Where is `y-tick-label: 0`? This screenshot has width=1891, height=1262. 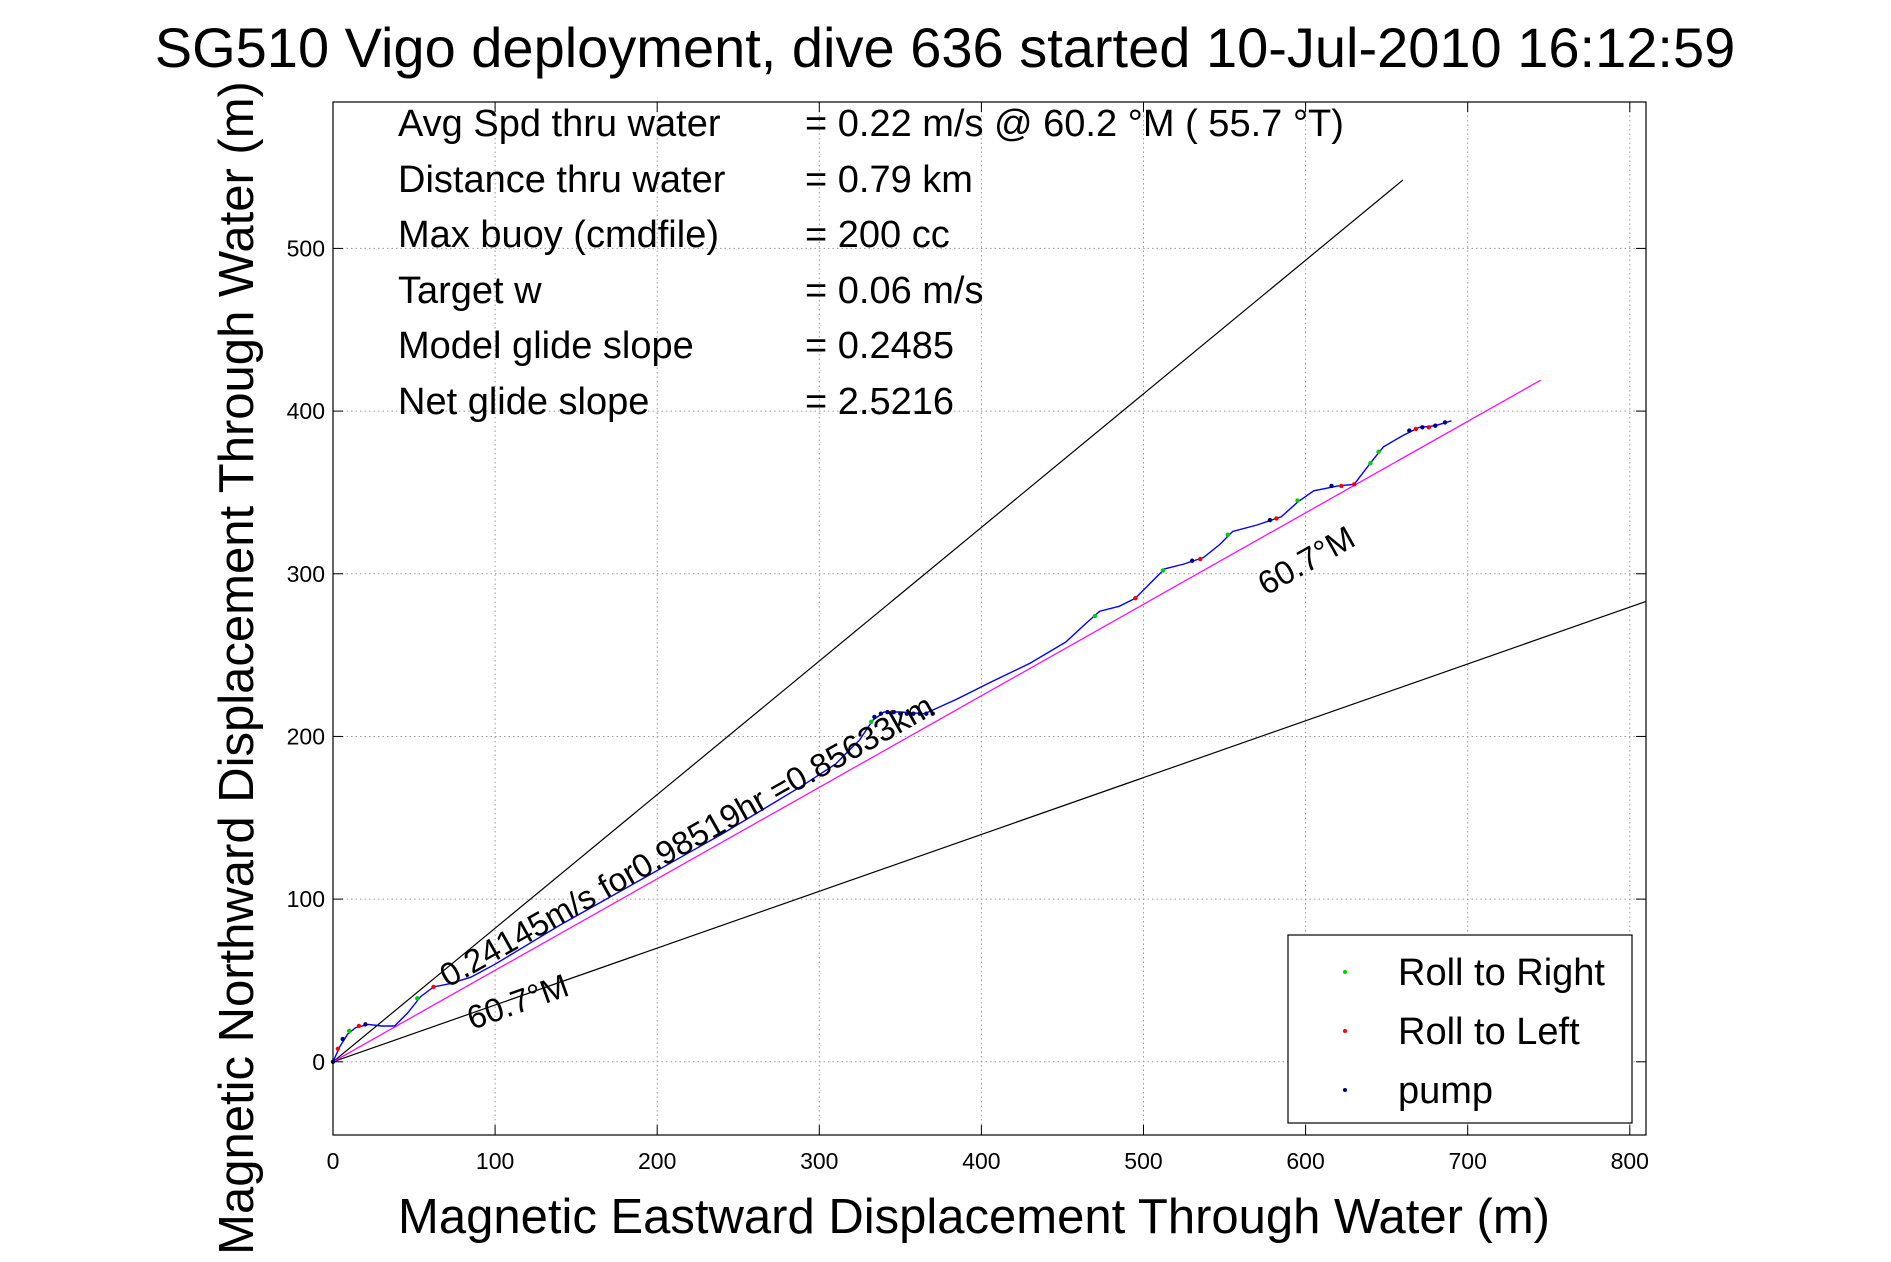
y-tick-label: 0 is located at coordinates (318, 1062).